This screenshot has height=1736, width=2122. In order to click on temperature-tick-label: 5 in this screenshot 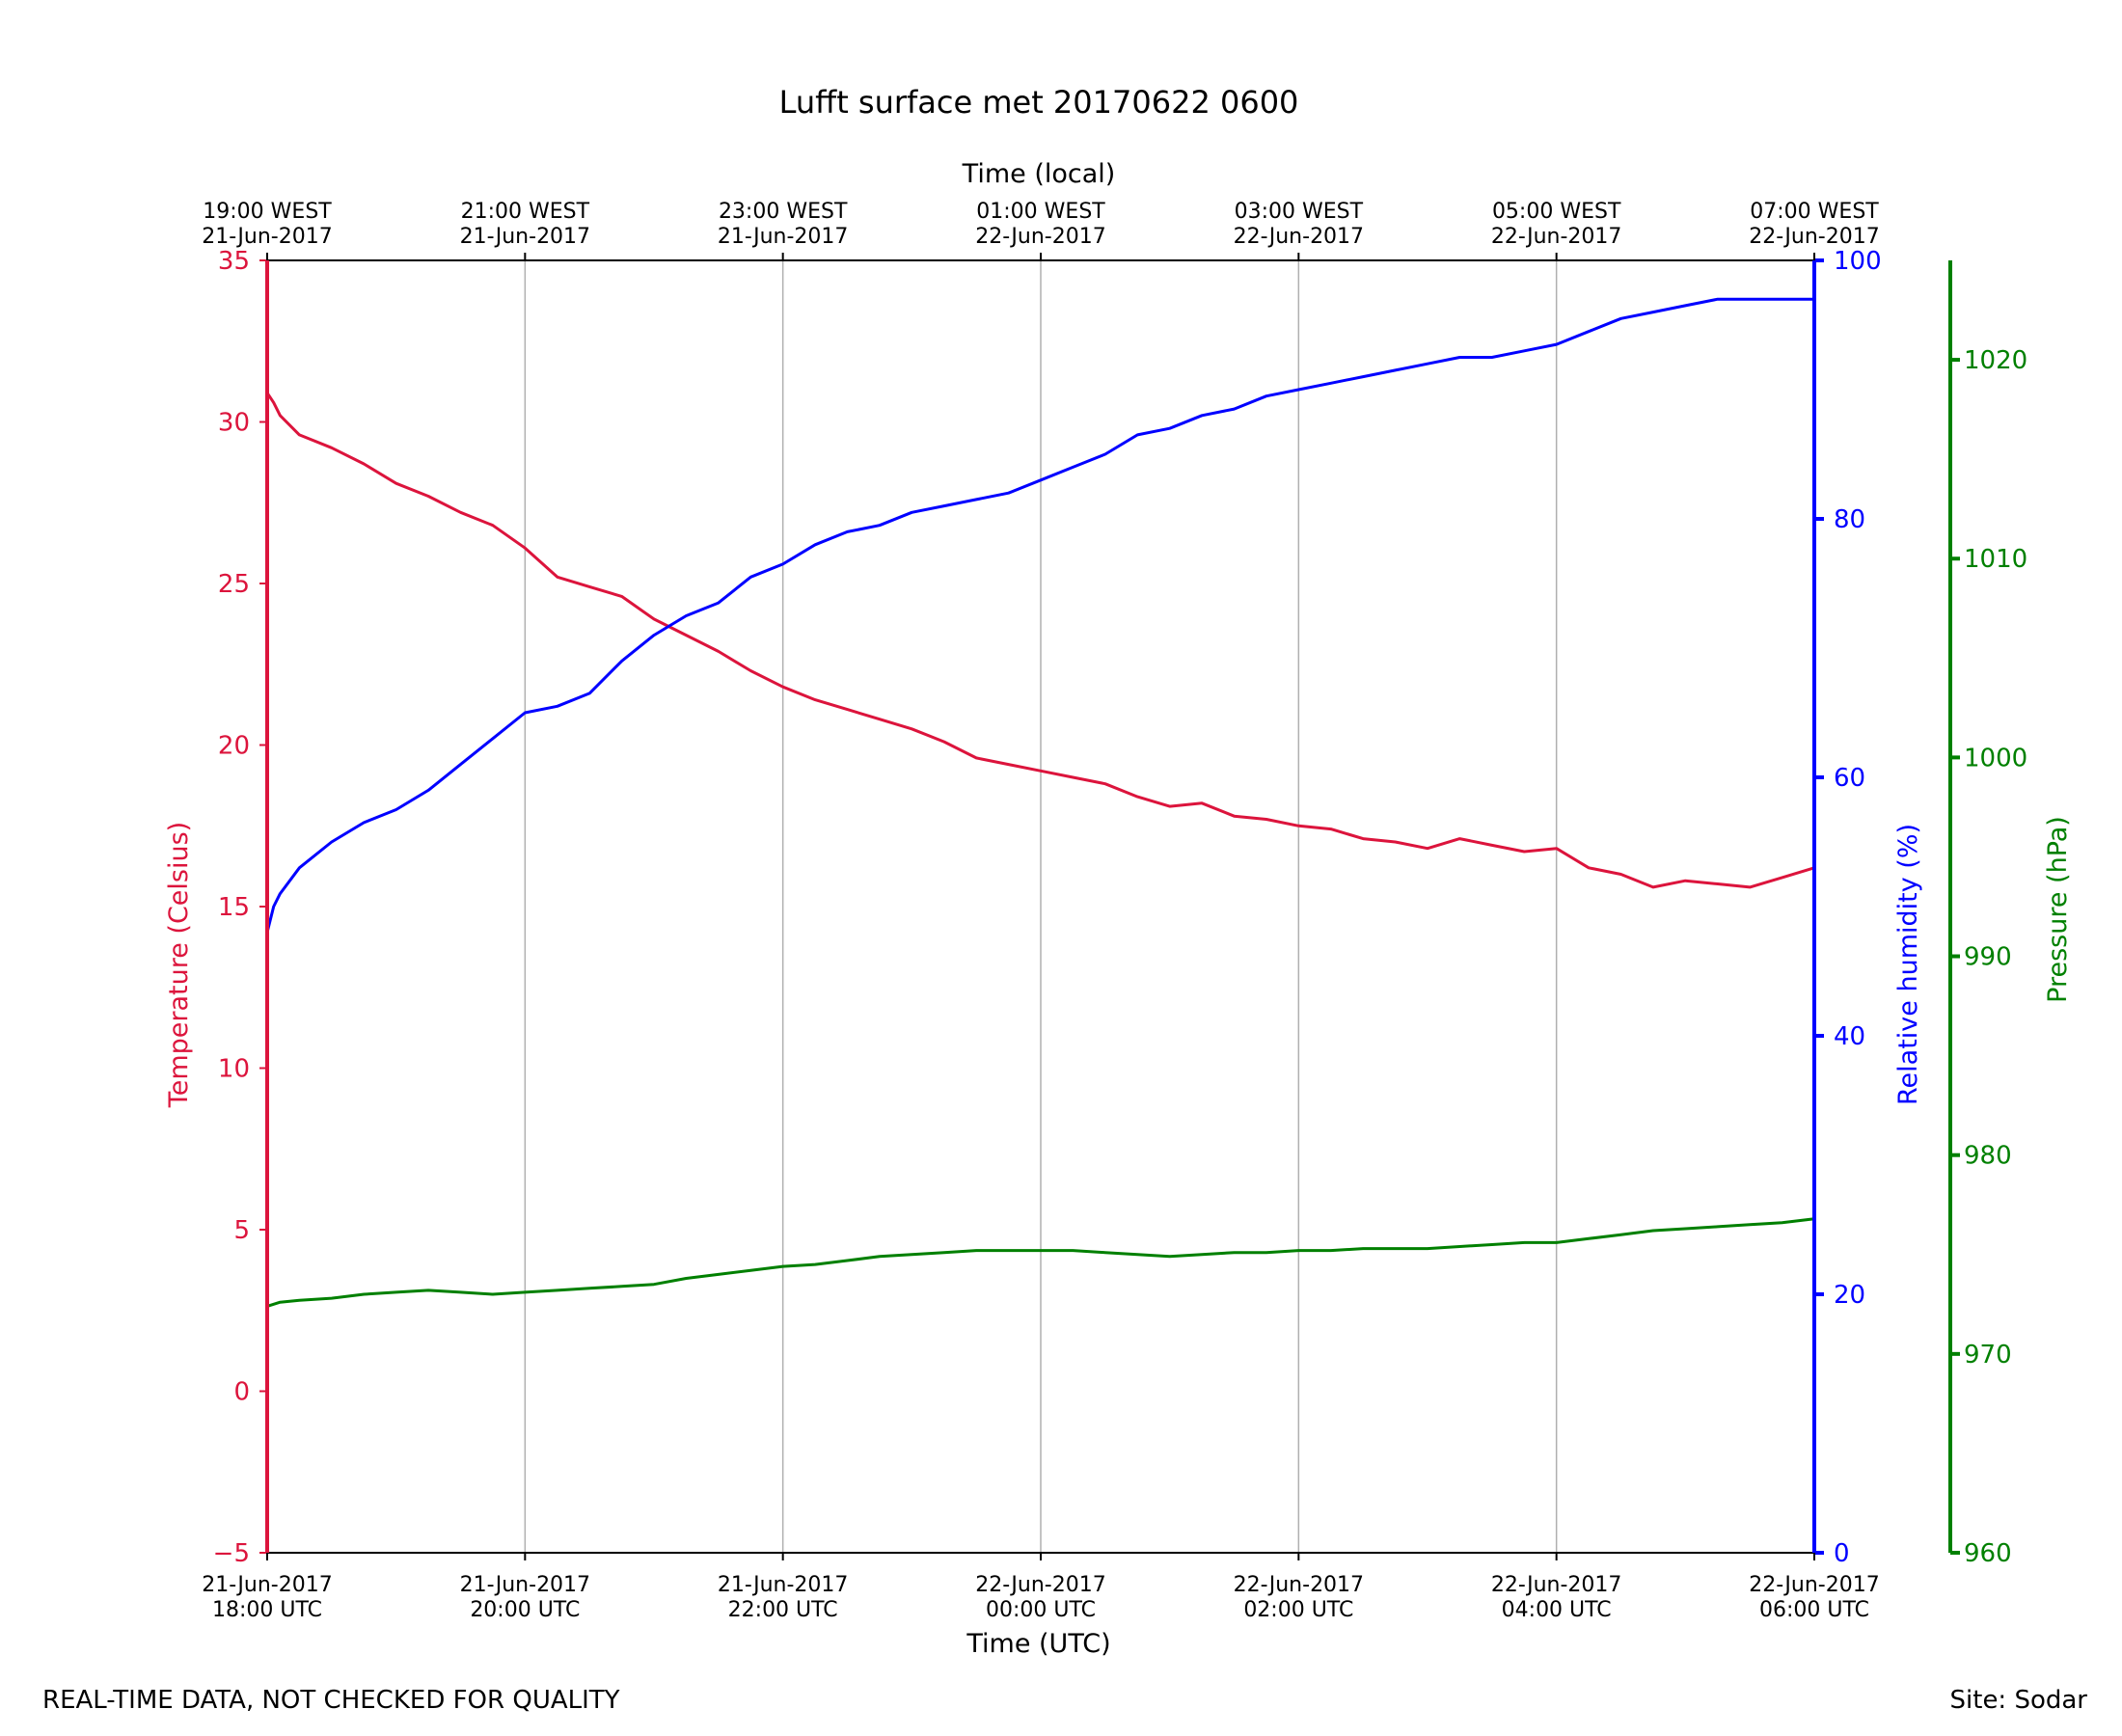, I will do `click(242, 1231)`.